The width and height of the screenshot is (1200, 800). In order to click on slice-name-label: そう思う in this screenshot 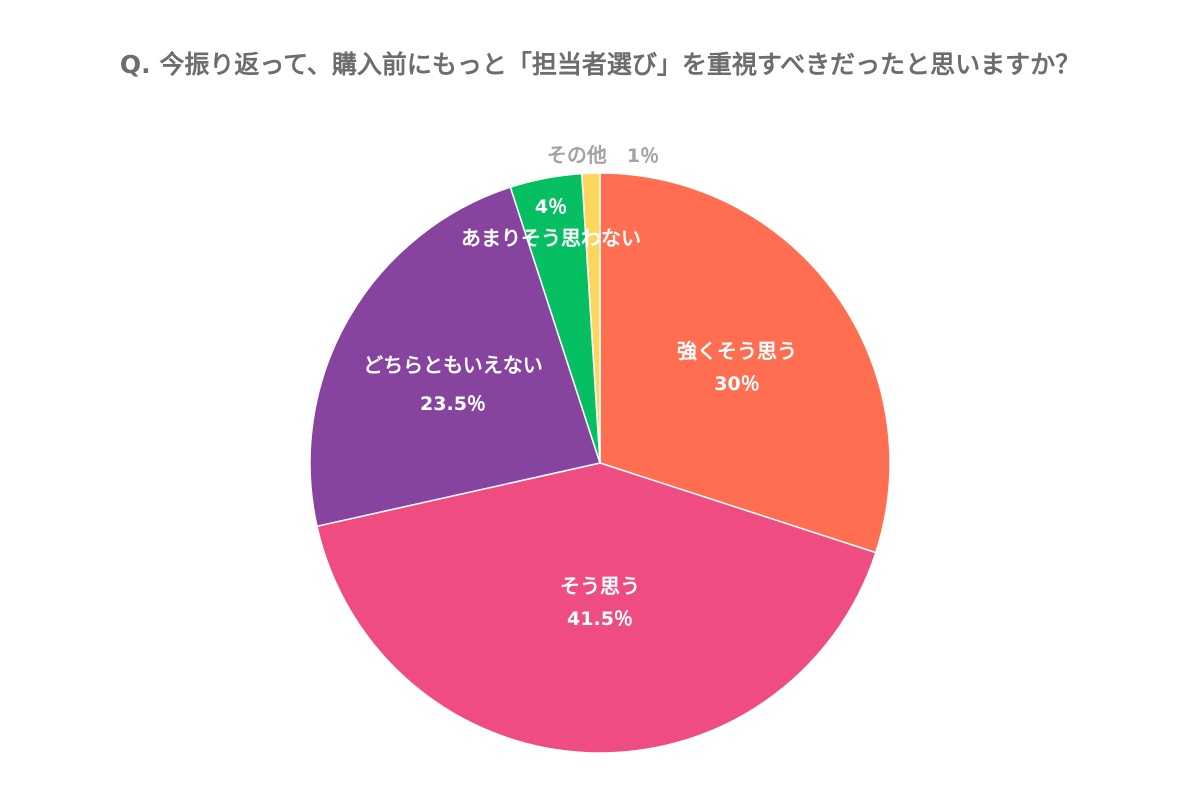, I will do `click(600, 586)`.